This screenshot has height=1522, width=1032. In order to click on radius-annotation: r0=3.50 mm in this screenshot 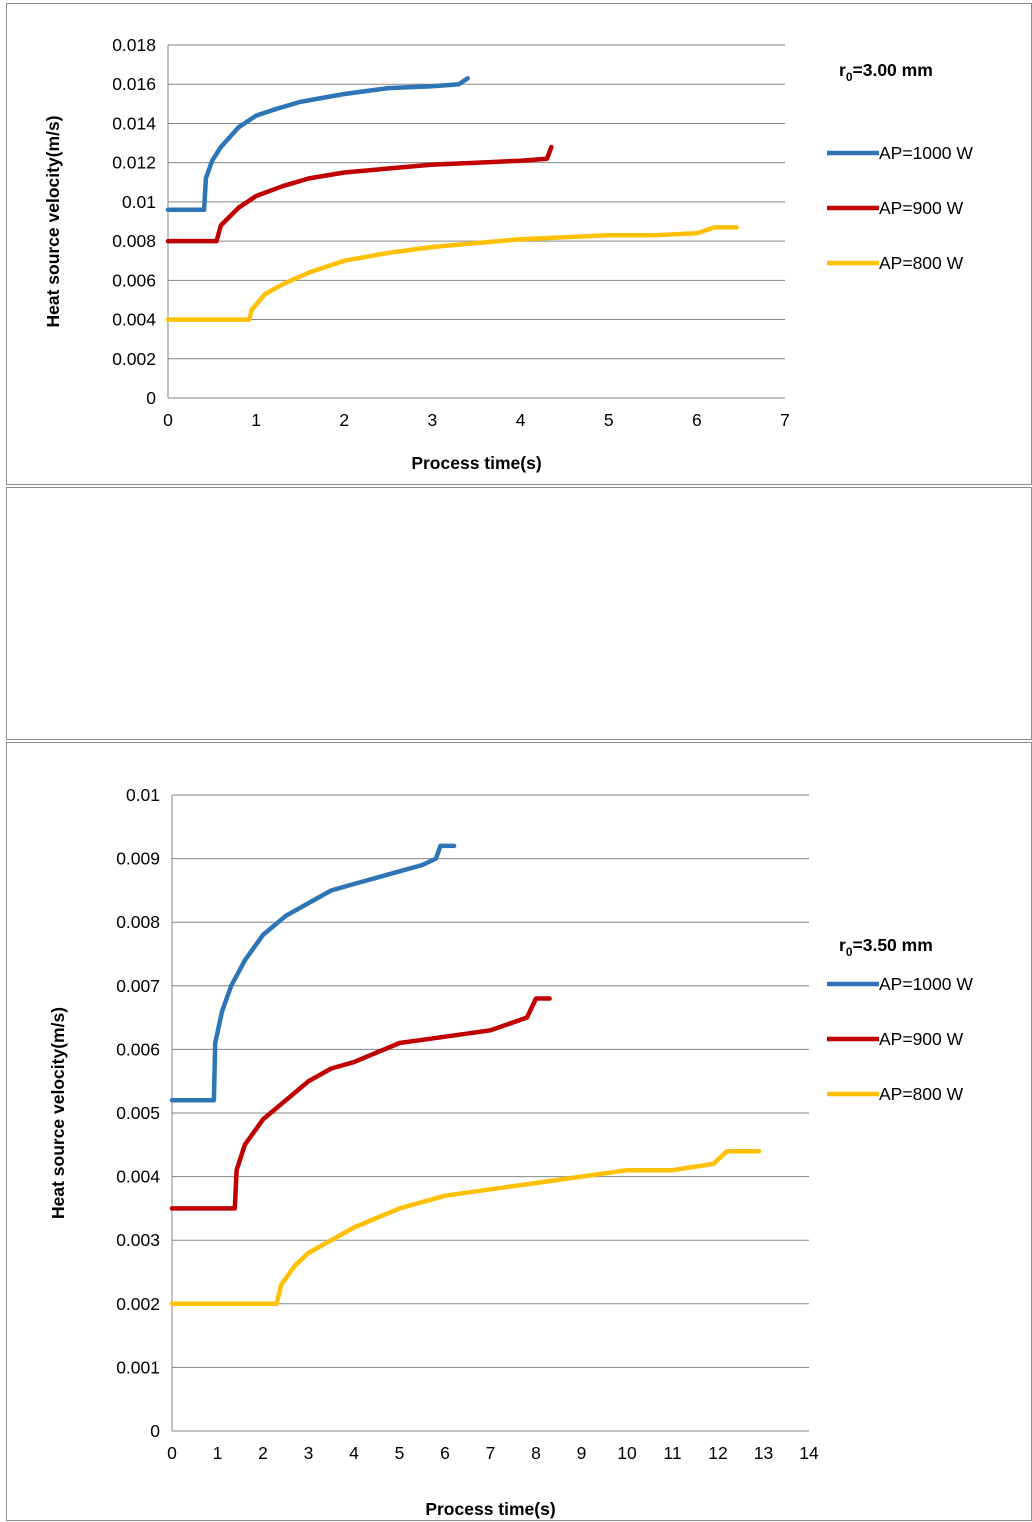, I will do `click(886, 947)`.